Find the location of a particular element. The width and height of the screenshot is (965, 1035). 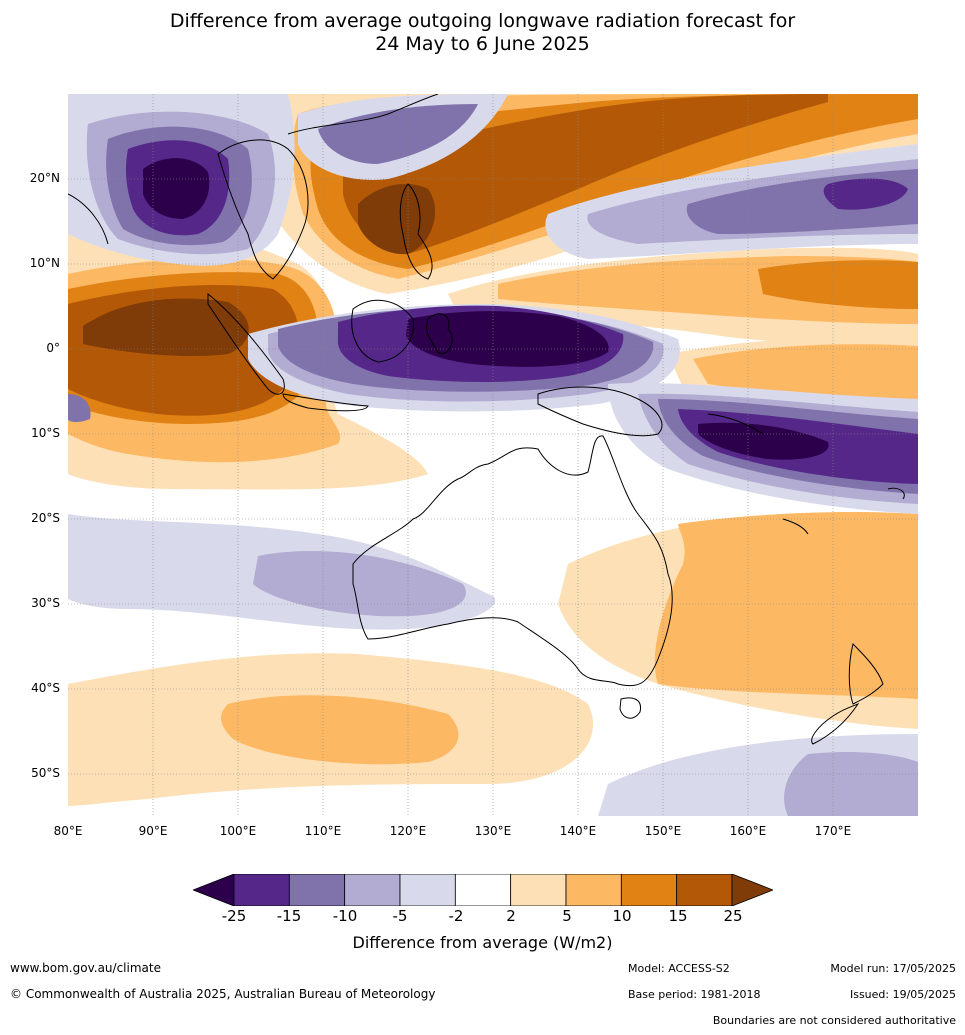

model-text: Model: ACCESS-S2 is located at coordinates (679, 968).